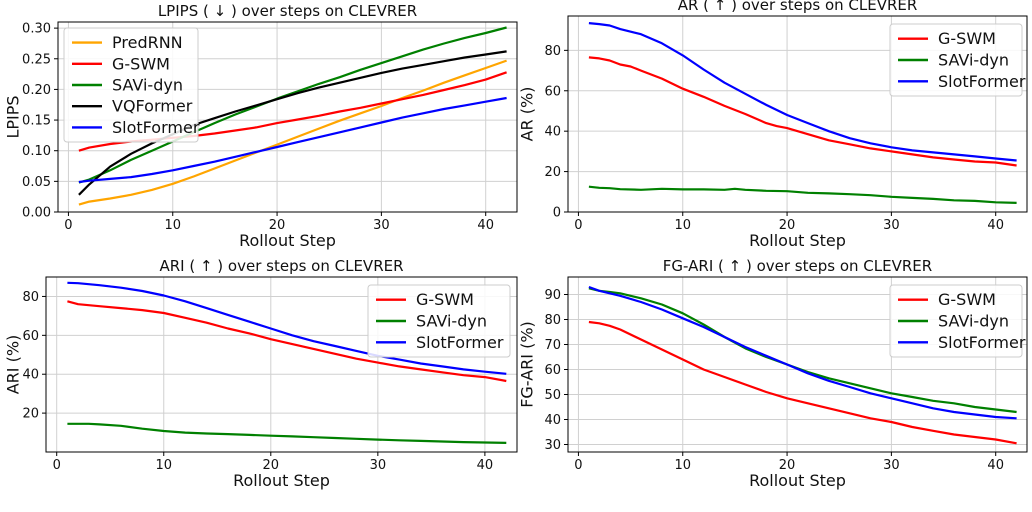  I want to click on y-tick-label: 0.20, so click(36, 90).